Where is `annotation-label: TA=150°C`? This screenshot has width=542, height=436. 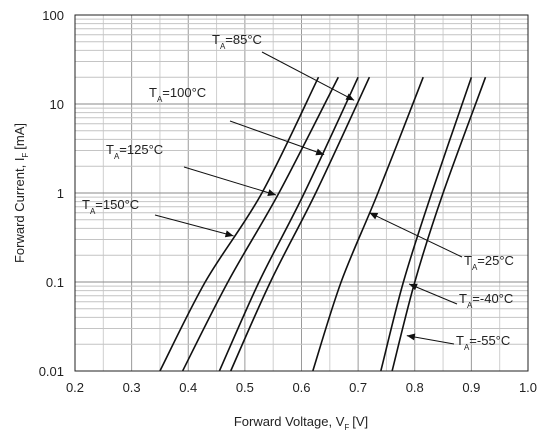
annotation-label: TA=150°C is located at coordinates (110, 206).